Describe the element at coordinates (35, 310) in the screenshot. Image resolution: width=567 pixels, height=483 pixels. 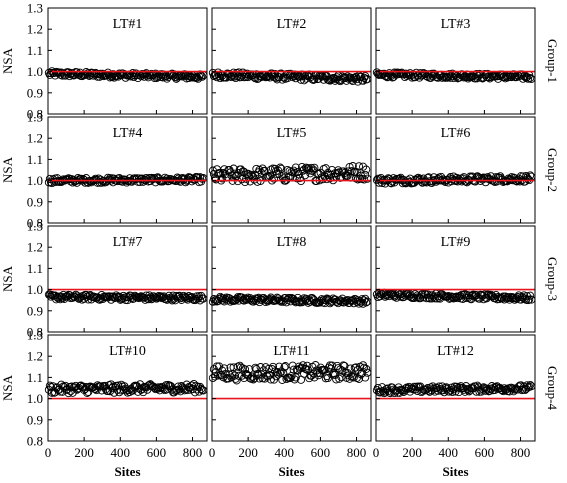
I see `y-tick-label: 0.9` at that location.